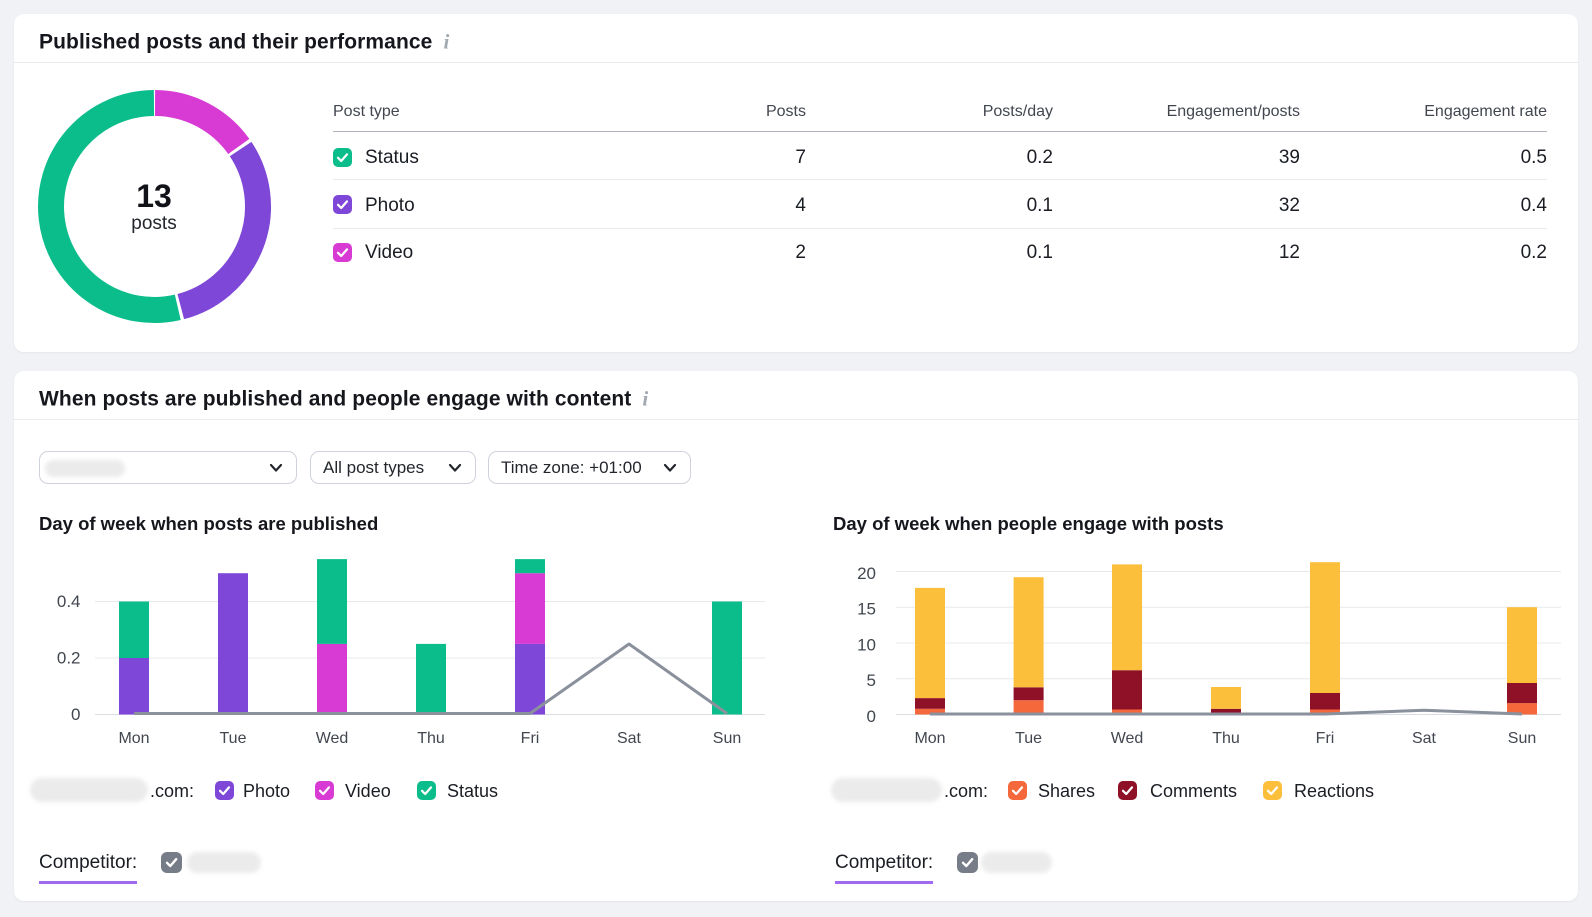 Image resolution: width=1592 pixels, height=917 pixels. I want to click on svg-text: 0.2, so click(69, 658).